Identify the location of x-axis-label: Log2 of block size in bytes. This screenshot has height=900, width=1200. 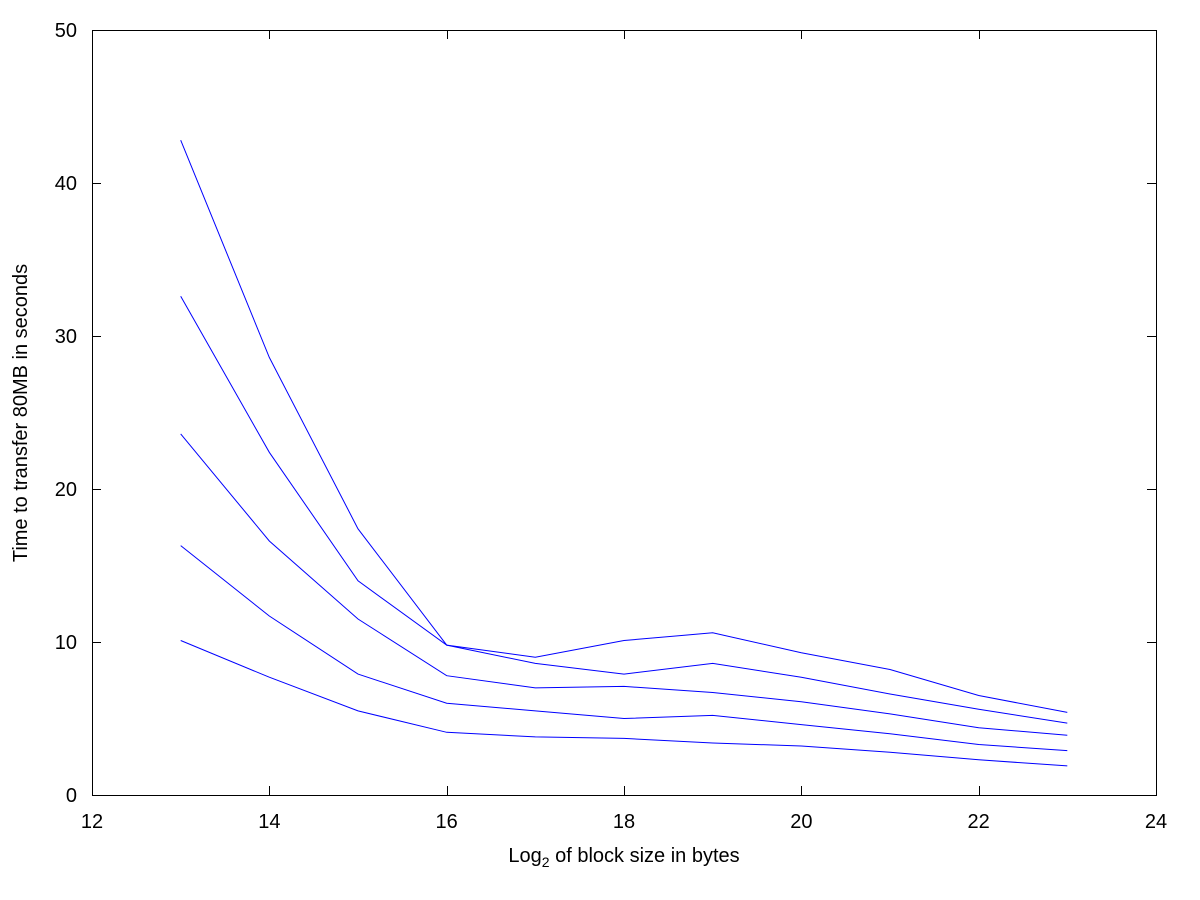
(623, 857).